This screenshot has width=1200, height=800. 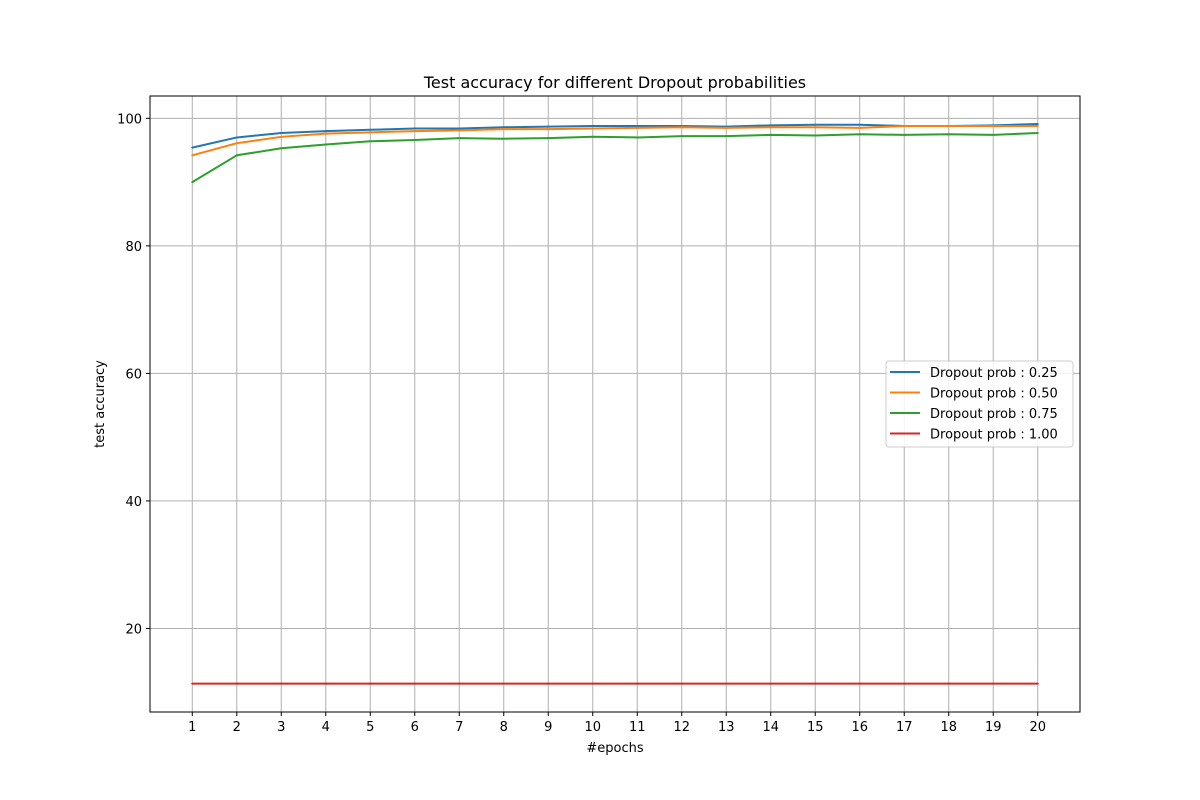 What do you see at coordinates (504, 727) in the screenshot?
I see `x-tick-label: 8` at bounding box center [504, 727].